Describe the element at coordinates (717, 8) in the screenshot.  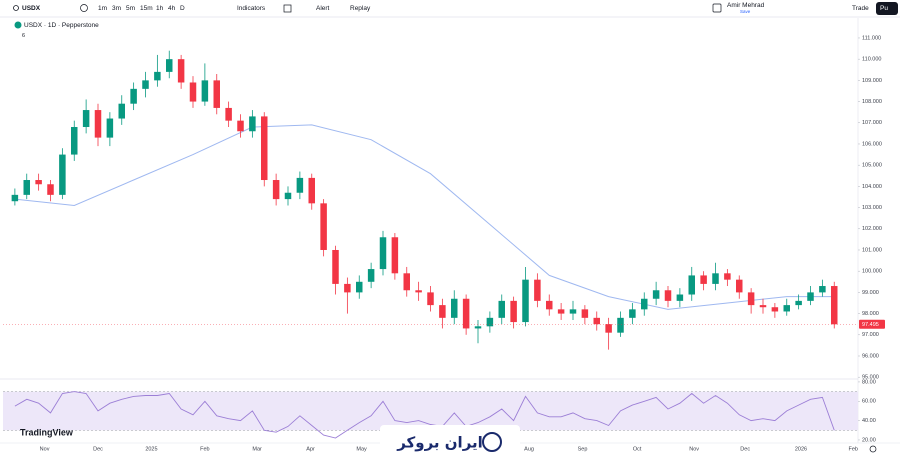
I see `layout-box` at that location.